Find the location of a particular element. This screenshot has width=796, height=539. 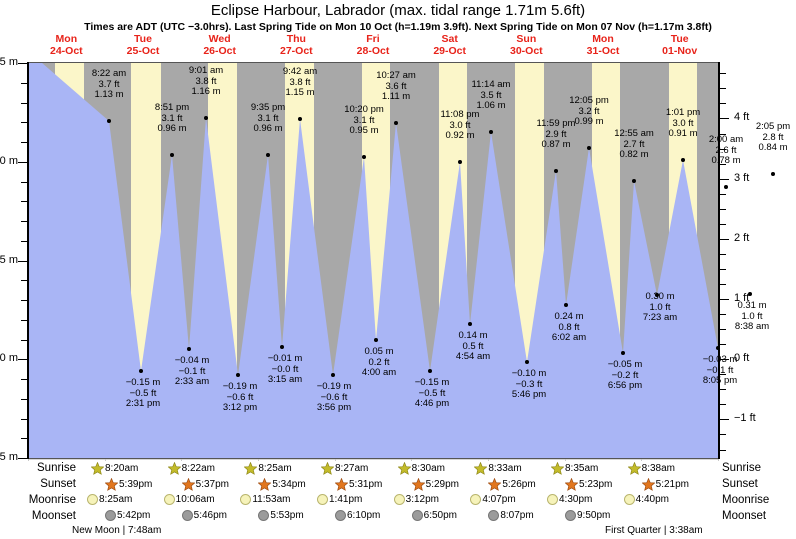

astro-time: 5:37pm is located at coordinates (212, 484).